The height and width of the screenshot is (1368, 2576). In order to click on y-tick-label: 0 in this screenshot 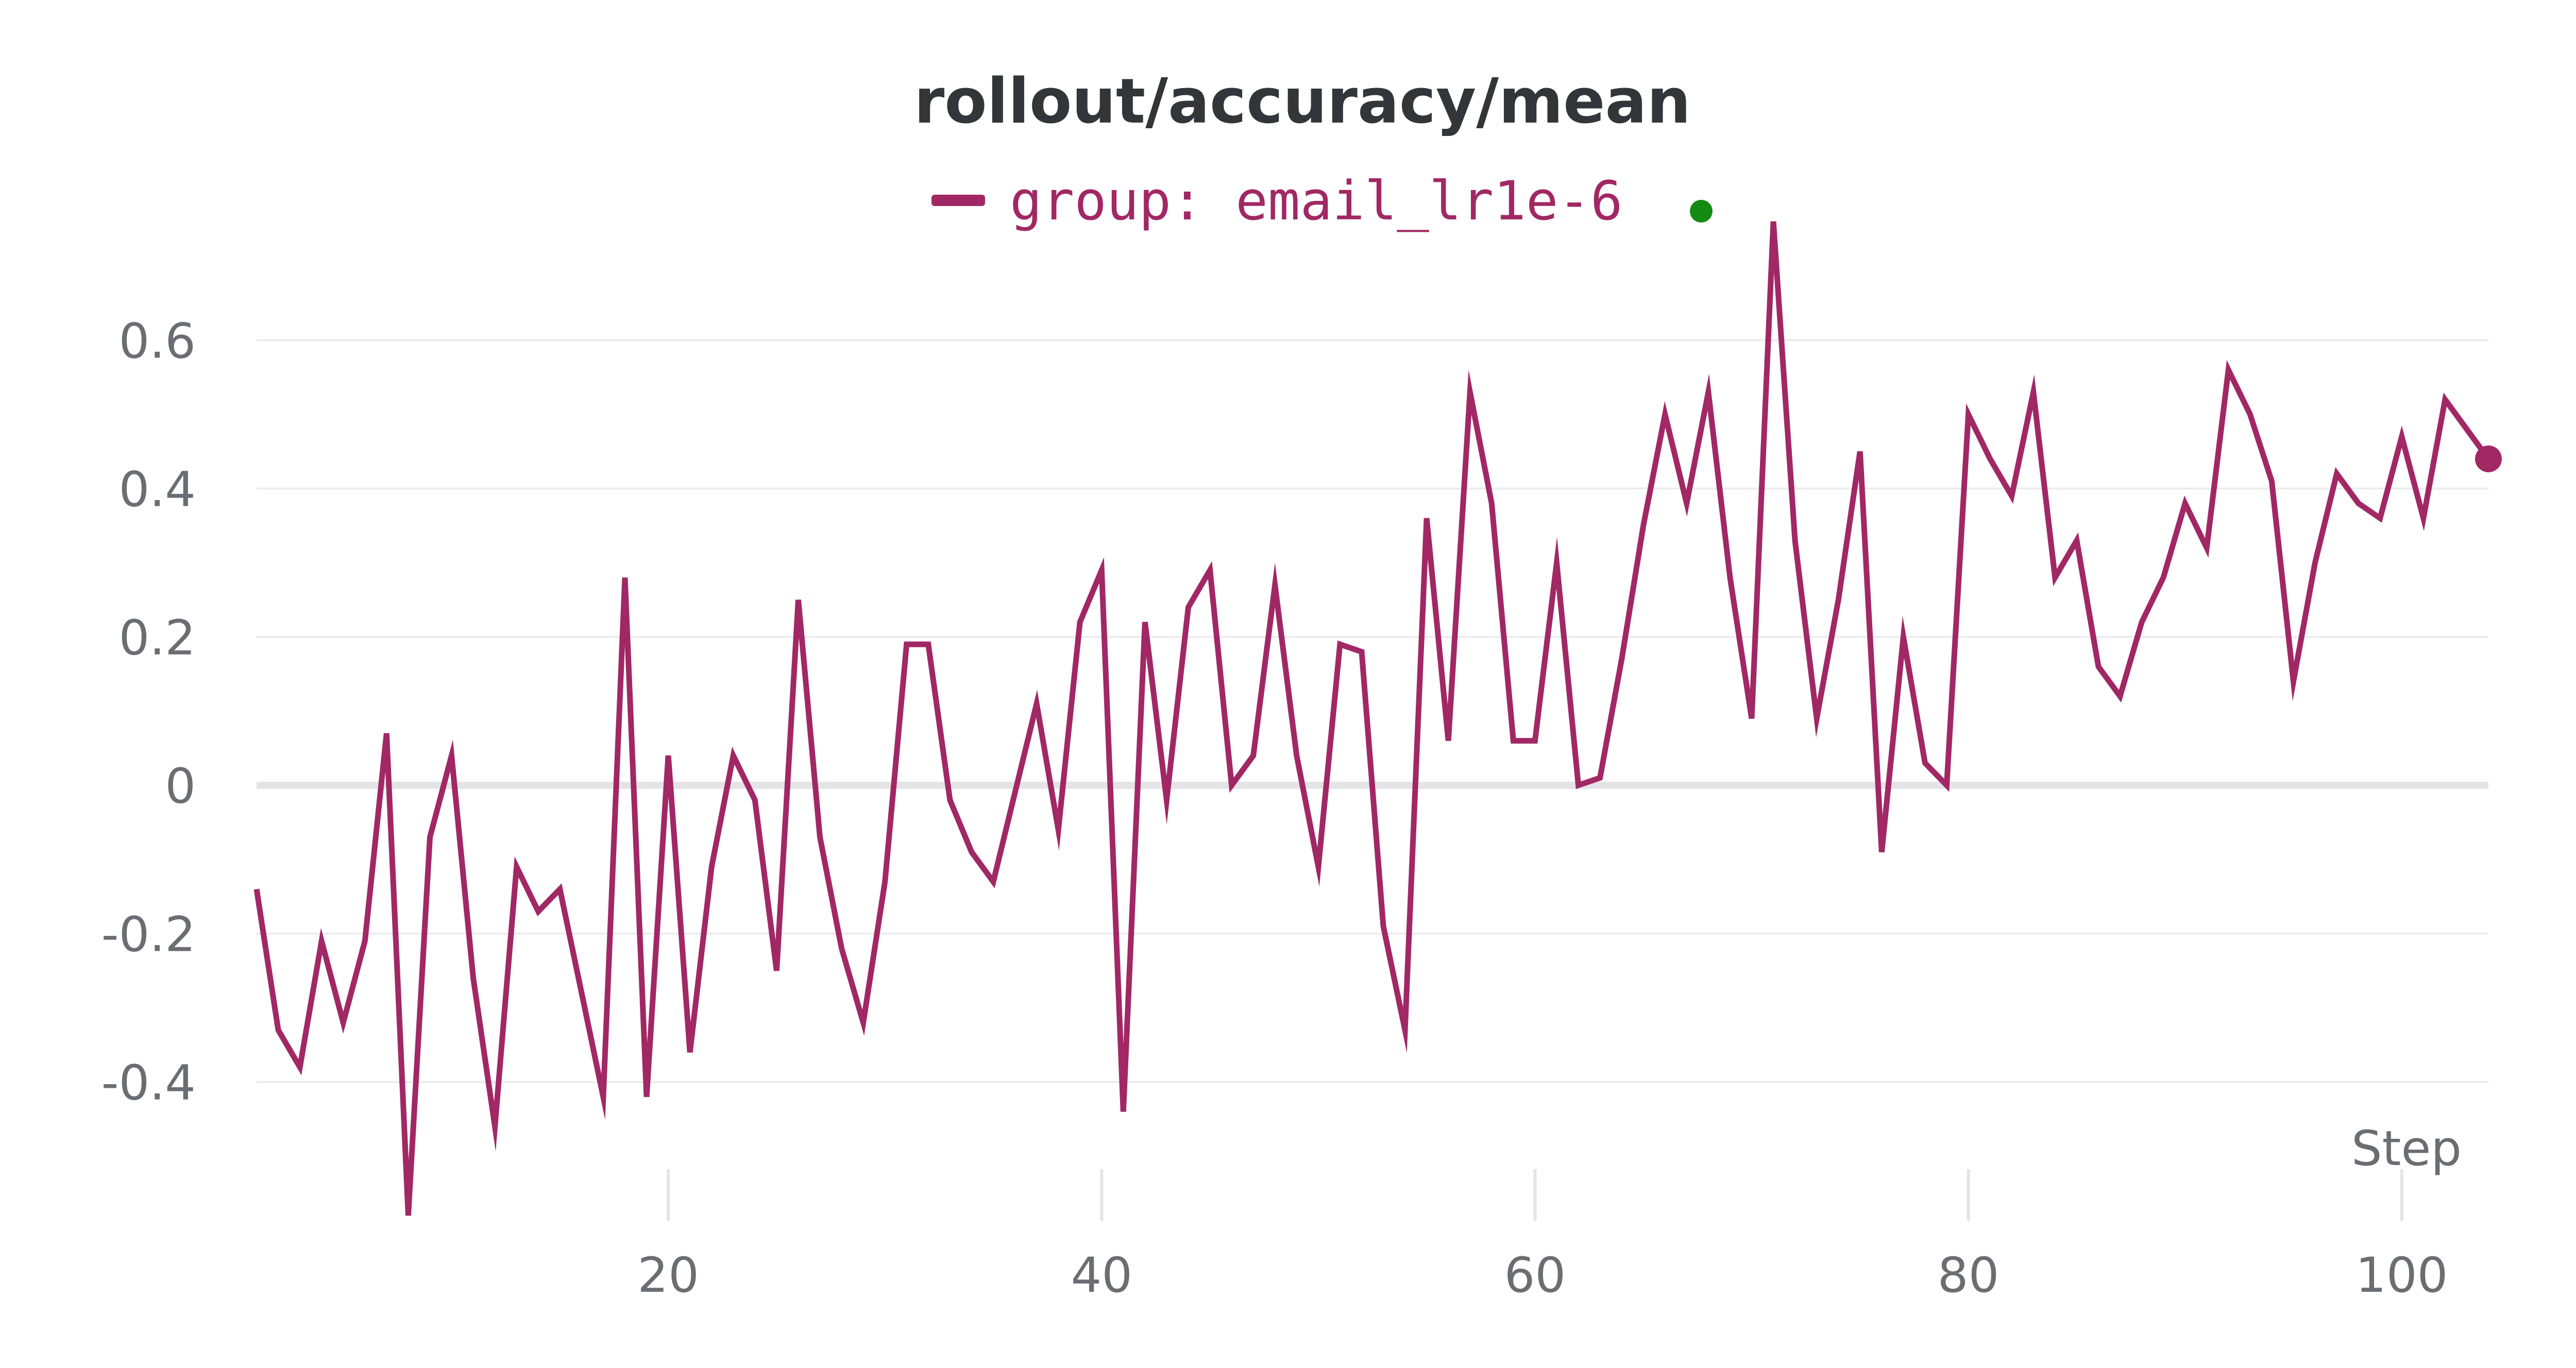, I will do `click(180, 787)`.